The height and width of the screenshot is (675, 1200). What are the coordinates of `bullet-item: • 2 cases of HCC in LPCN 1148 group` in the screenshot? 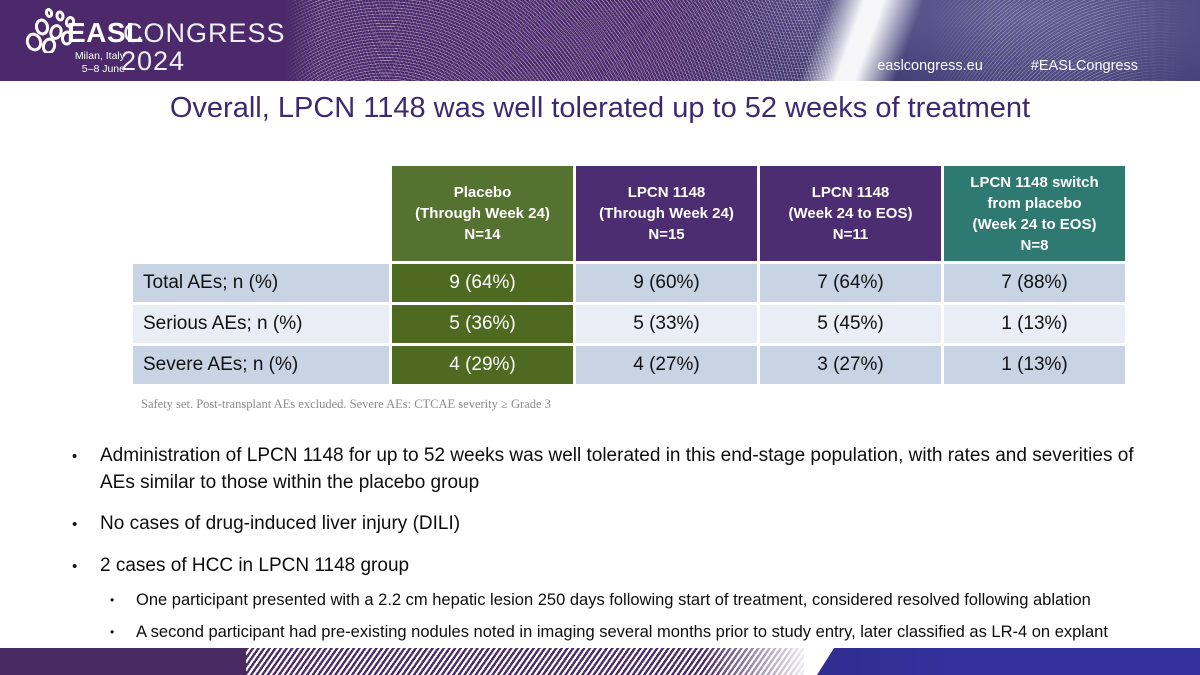 It's located at (622, 566).